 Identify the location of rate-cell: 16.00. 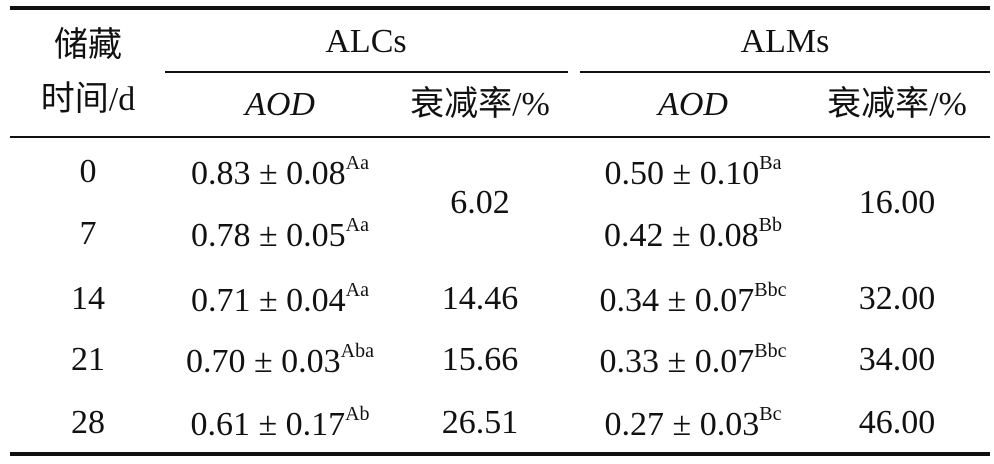
(897, 202).